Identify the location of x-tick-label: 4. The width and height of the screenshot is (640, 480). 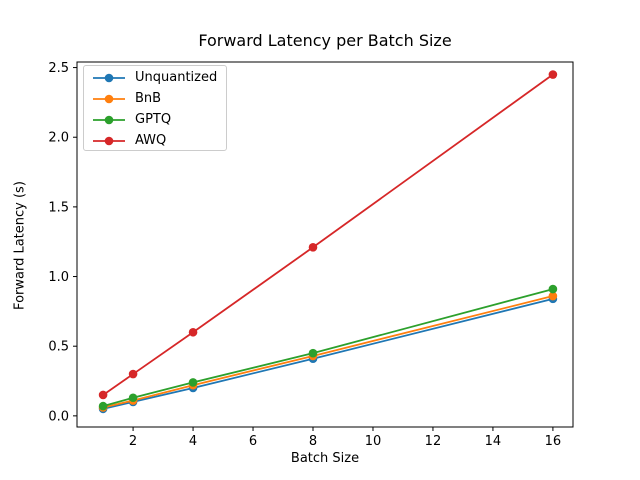
(193, 441).